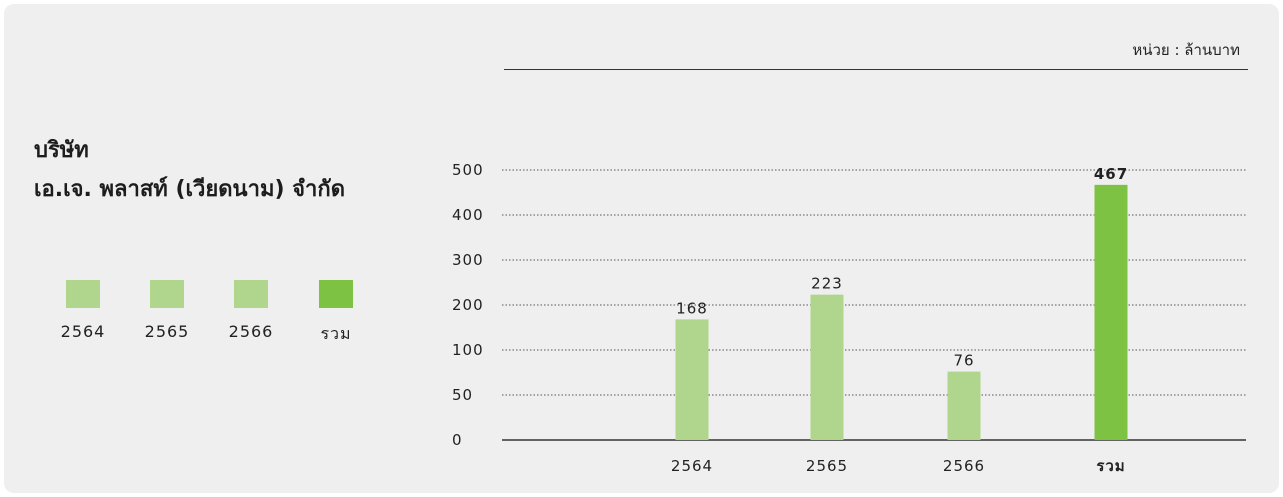  What do you see at coordinates (468, 260) in the screenshot?
I see `y-tick-label: 300` at bounding box center [468, 260].